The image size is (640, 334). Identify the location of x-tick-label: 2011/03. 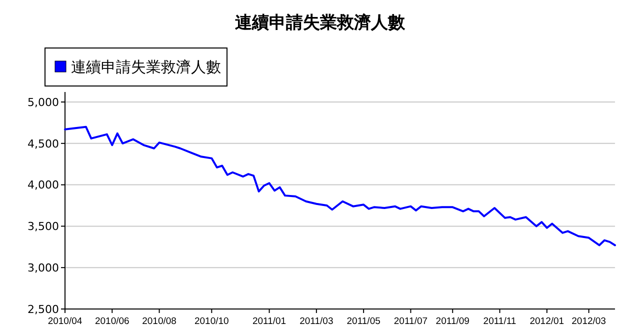
(317, 321).